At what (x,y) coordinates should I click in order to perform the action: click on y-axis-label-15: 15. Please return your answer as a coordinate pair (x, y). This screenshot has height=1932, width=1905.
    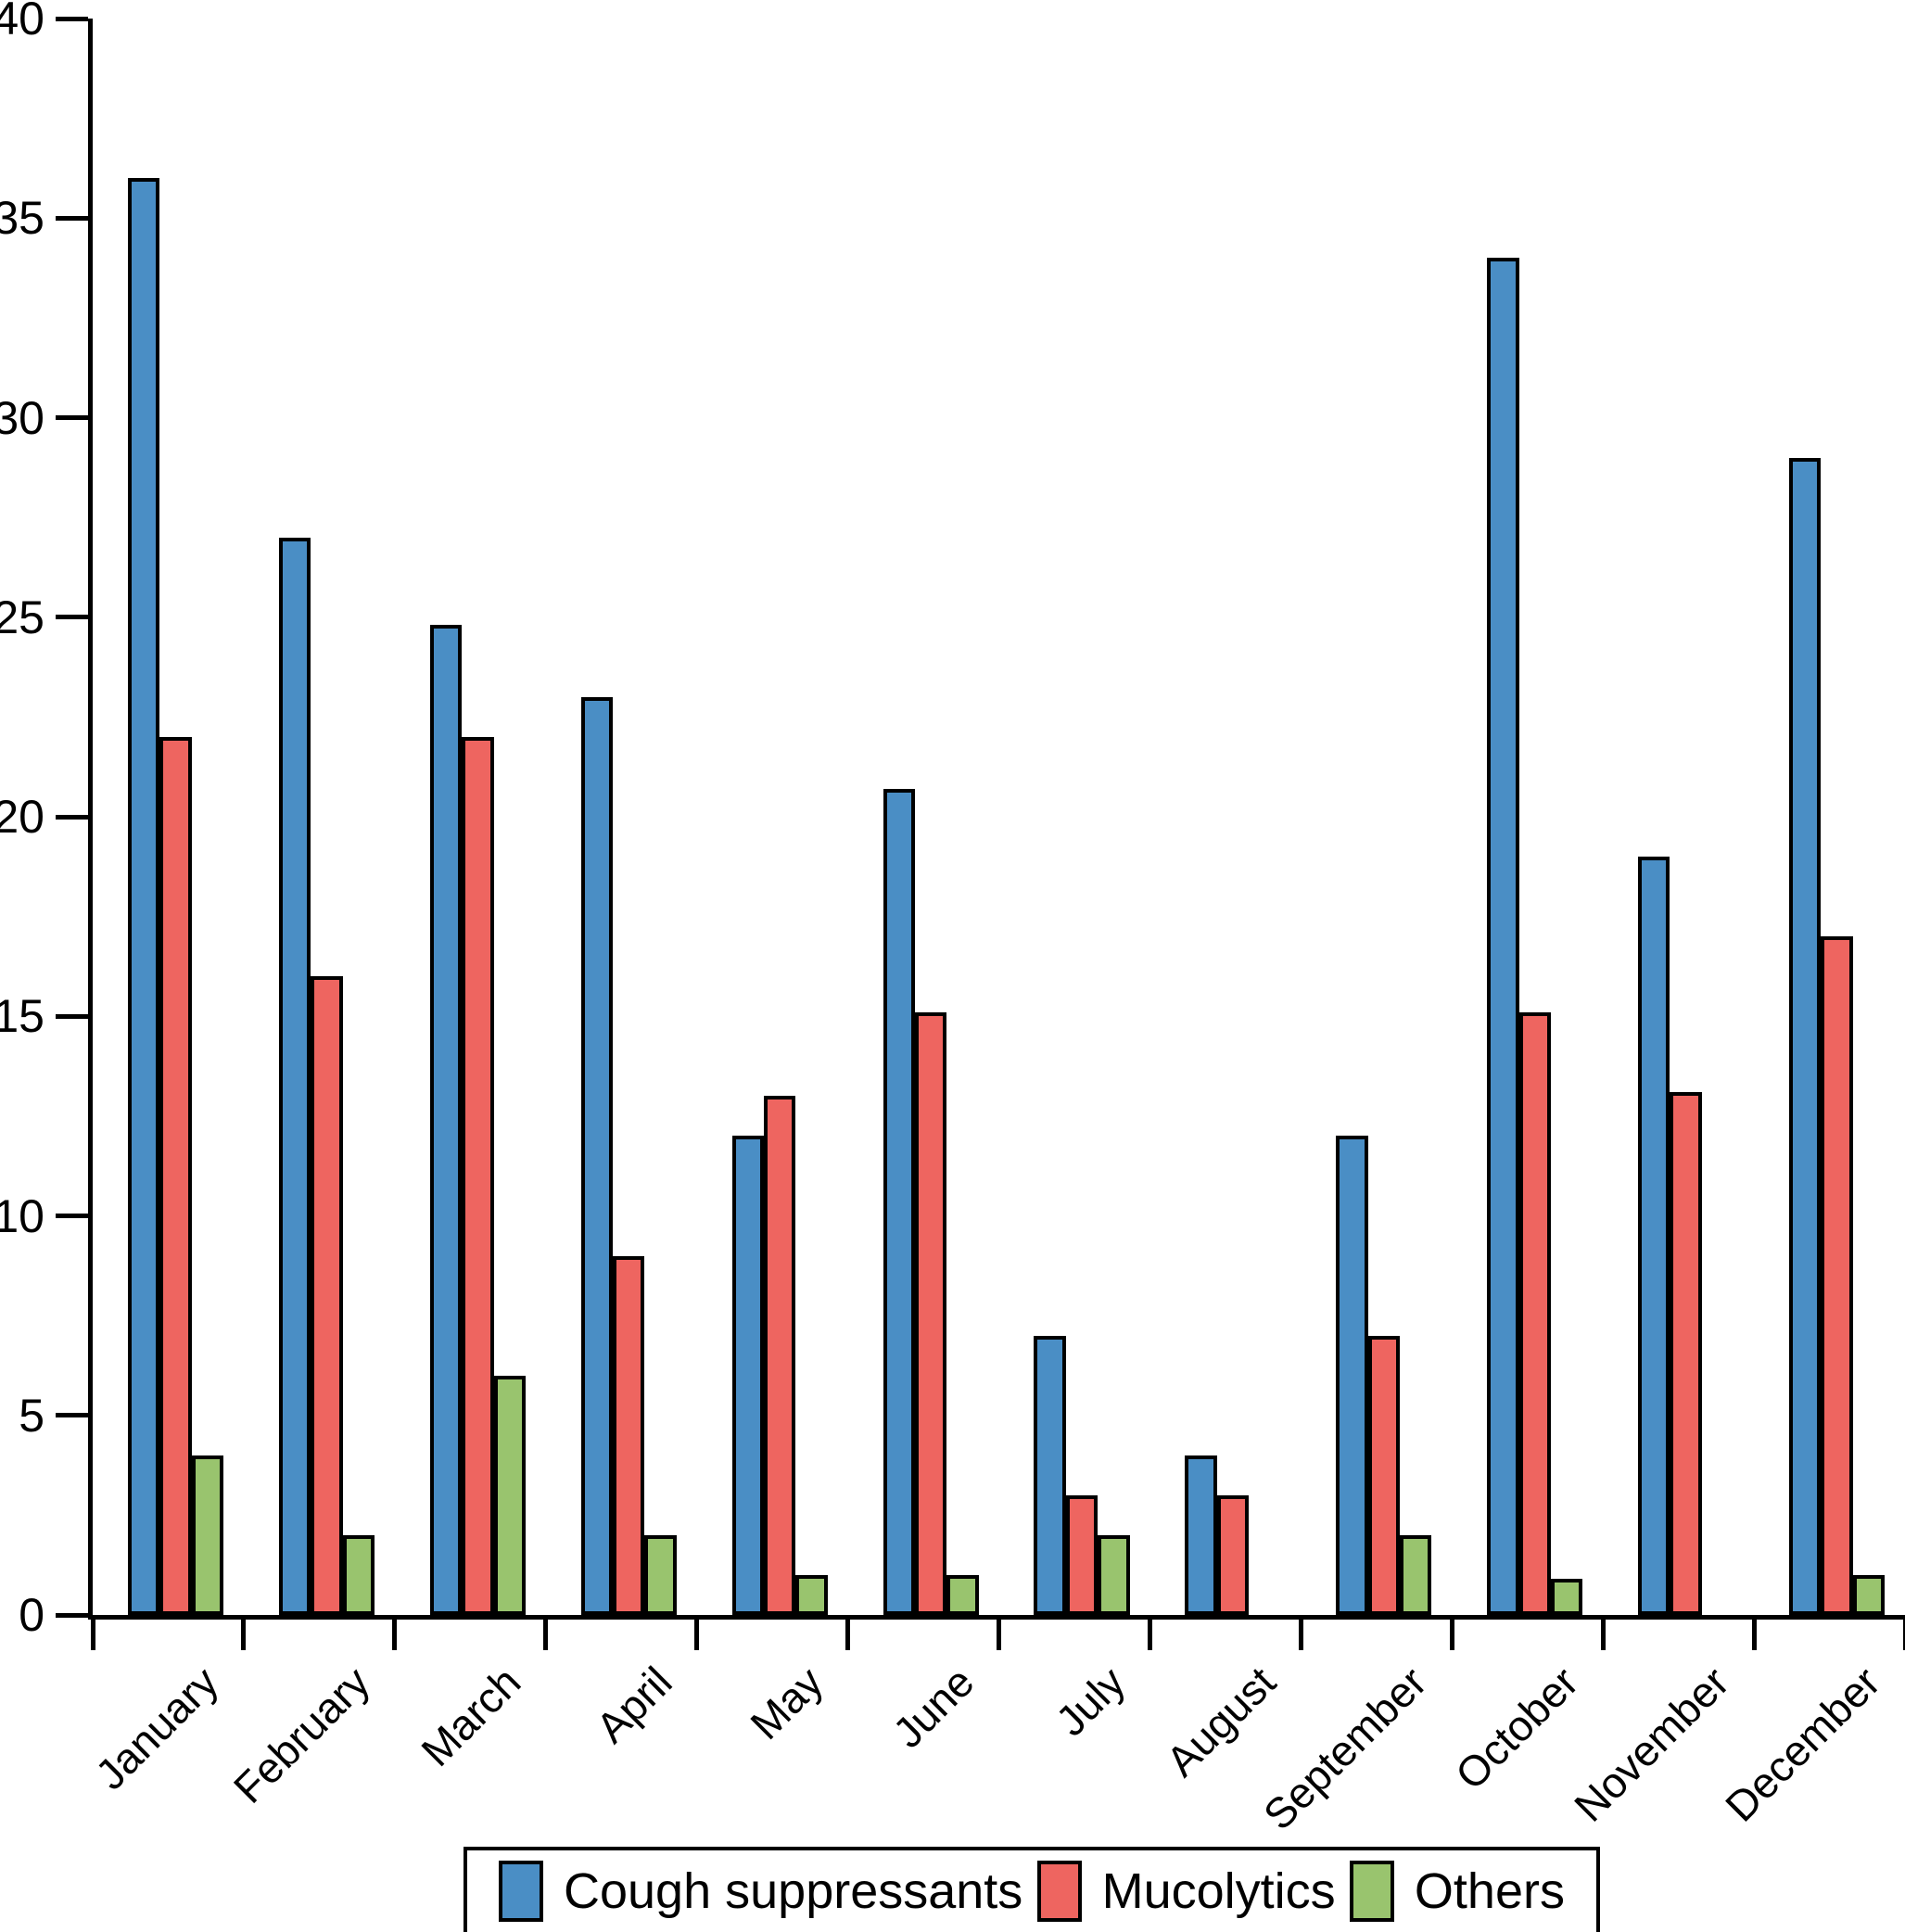
    Looking at the image, I should click on (22, 1016).